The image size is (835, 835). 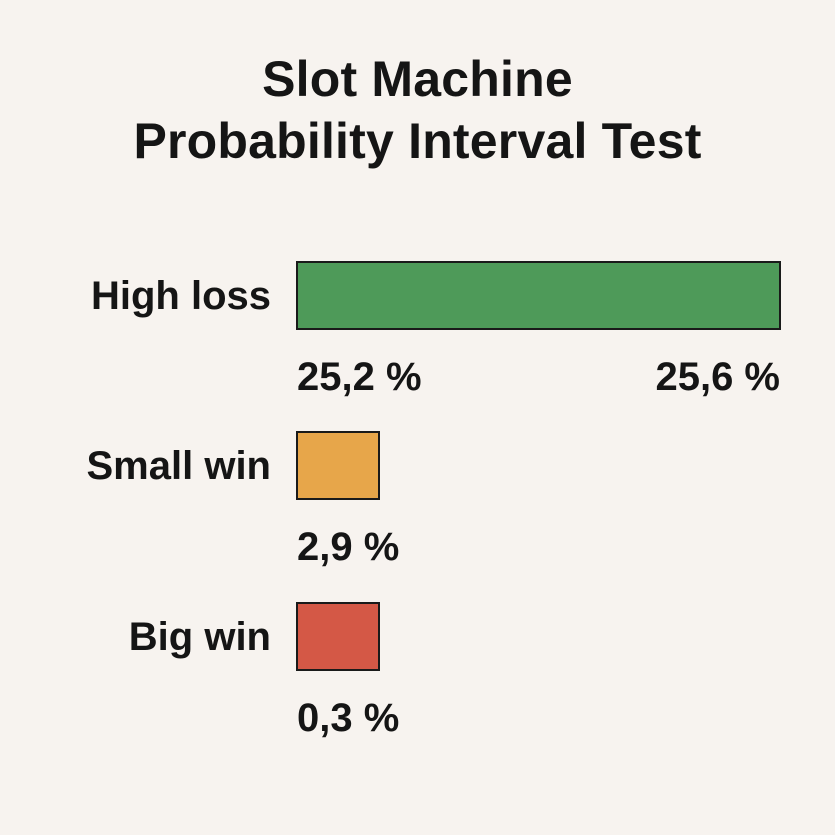 I want to click on bar-small-win, so click(x=338, y=465).